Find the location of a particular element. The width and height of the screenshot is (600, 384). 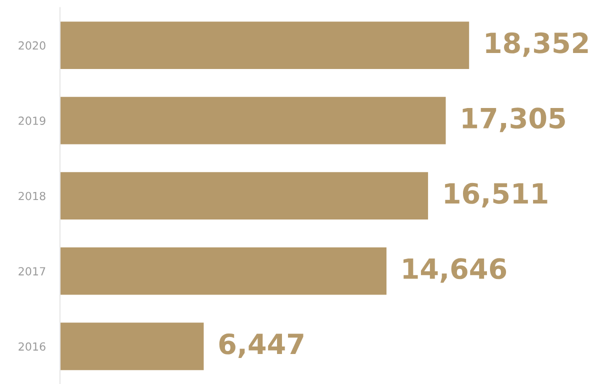

data-label: 6,447 is located at coordinates (261, 345).